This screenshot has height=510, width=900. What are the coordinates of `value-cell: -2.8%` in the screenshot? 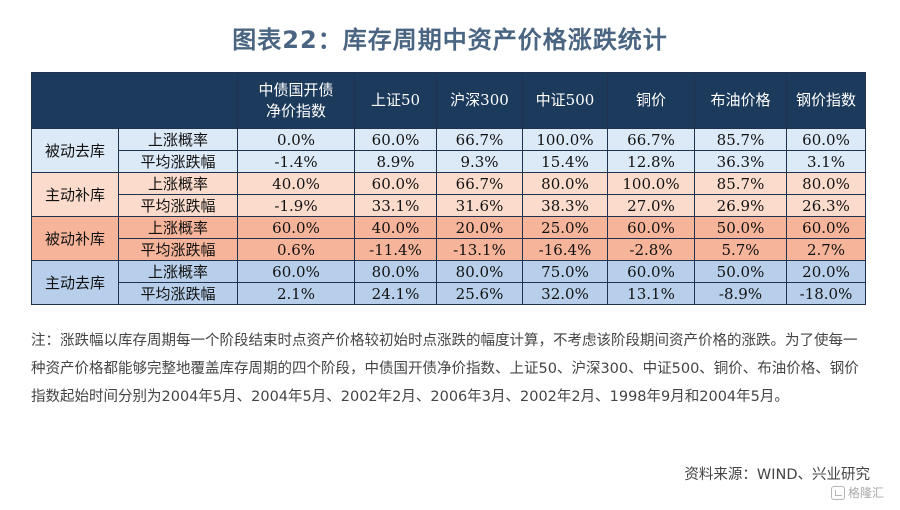 It's located at (651, 249).